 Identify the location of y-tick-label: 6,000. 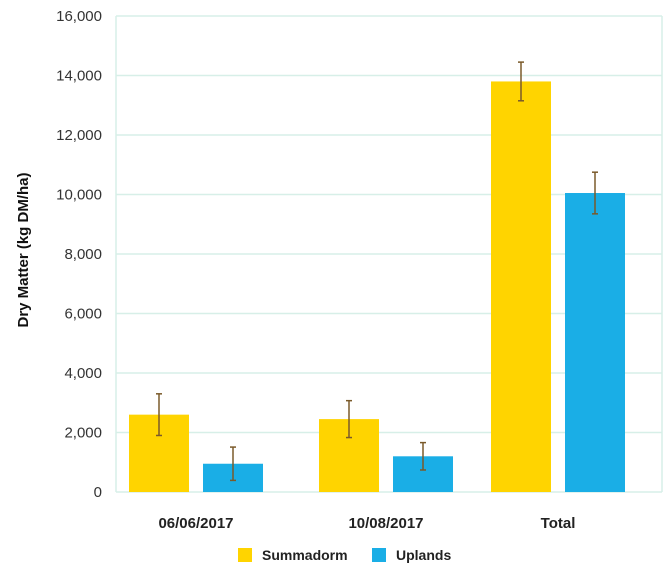
(83, 314).